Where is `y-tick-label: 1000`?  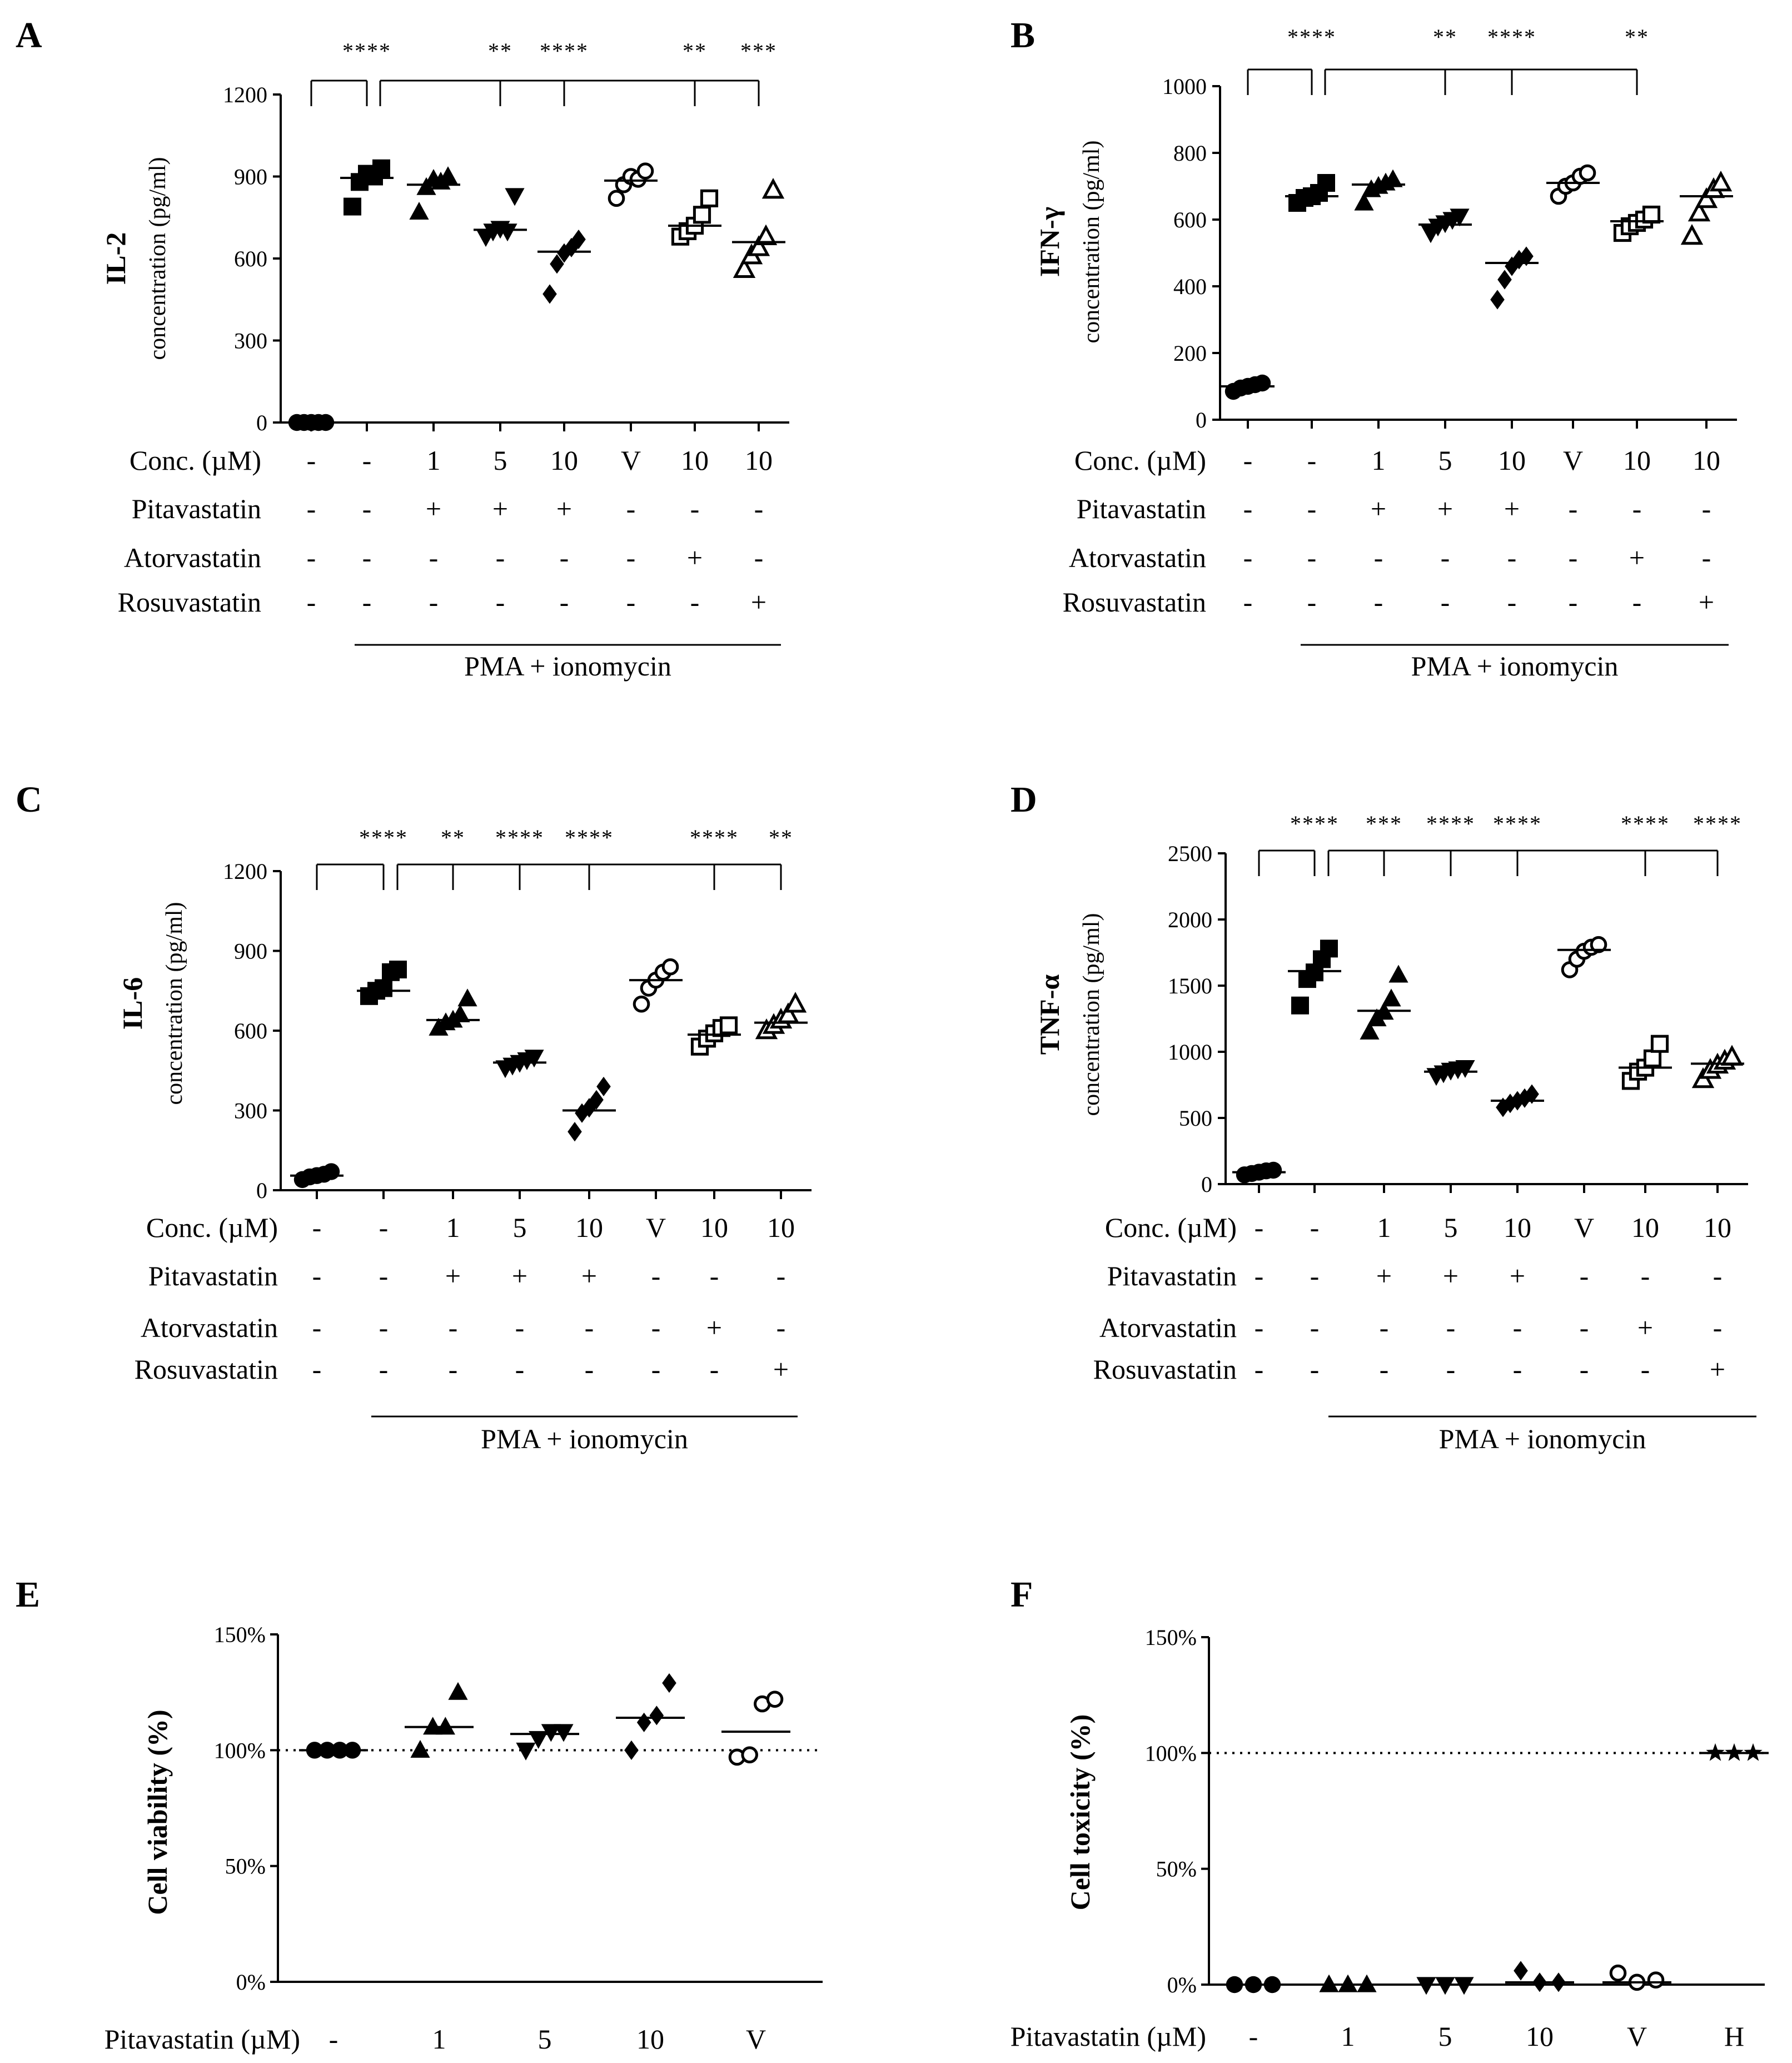
y-tick-label: 1000 is located at coordinates (1190, 1052).